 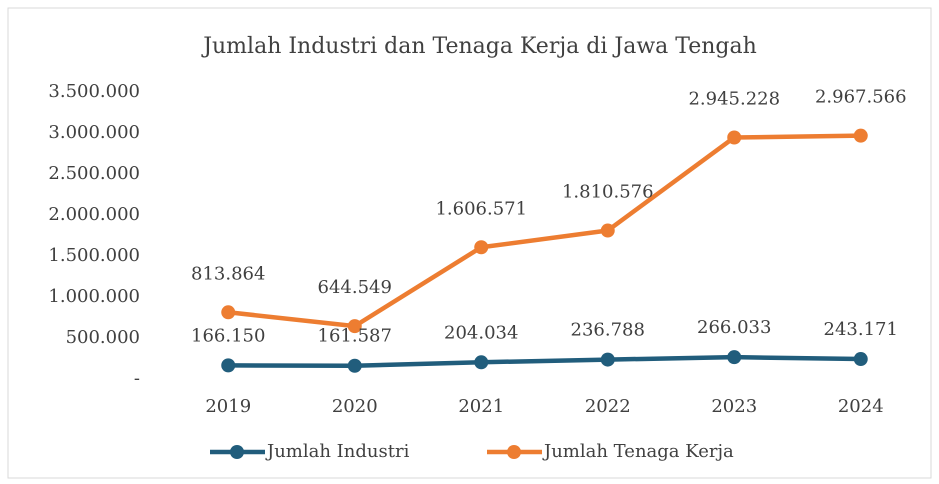 What do you see at coordinates (481, 332) in the screenshot?
I see `data-label: 204.034` at bounding box center [481, 332].